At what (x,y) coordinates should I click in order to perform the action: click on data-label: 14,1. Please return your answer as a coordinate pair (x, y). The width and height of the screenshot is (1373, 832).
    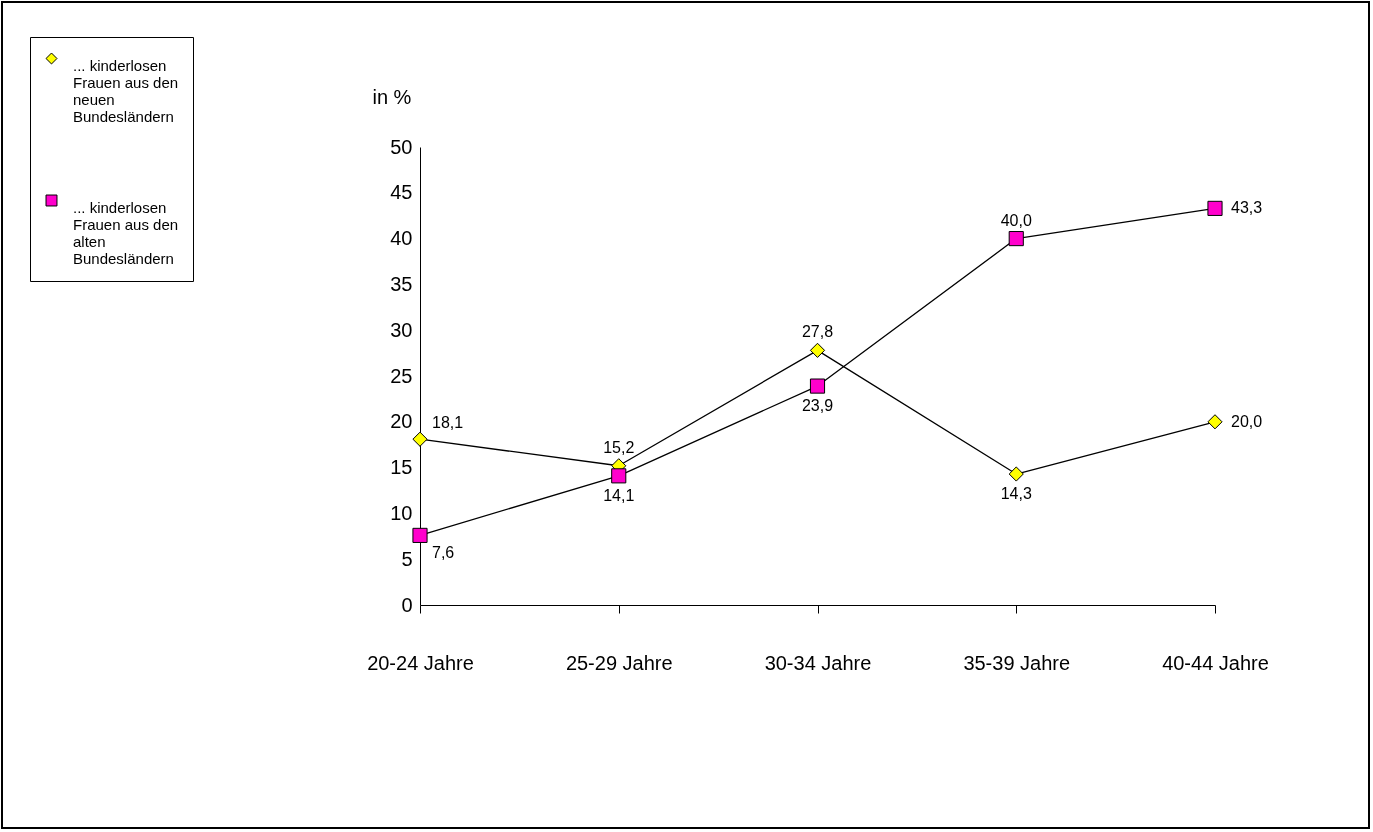
    Looking at the image, I should click on (619, 495).